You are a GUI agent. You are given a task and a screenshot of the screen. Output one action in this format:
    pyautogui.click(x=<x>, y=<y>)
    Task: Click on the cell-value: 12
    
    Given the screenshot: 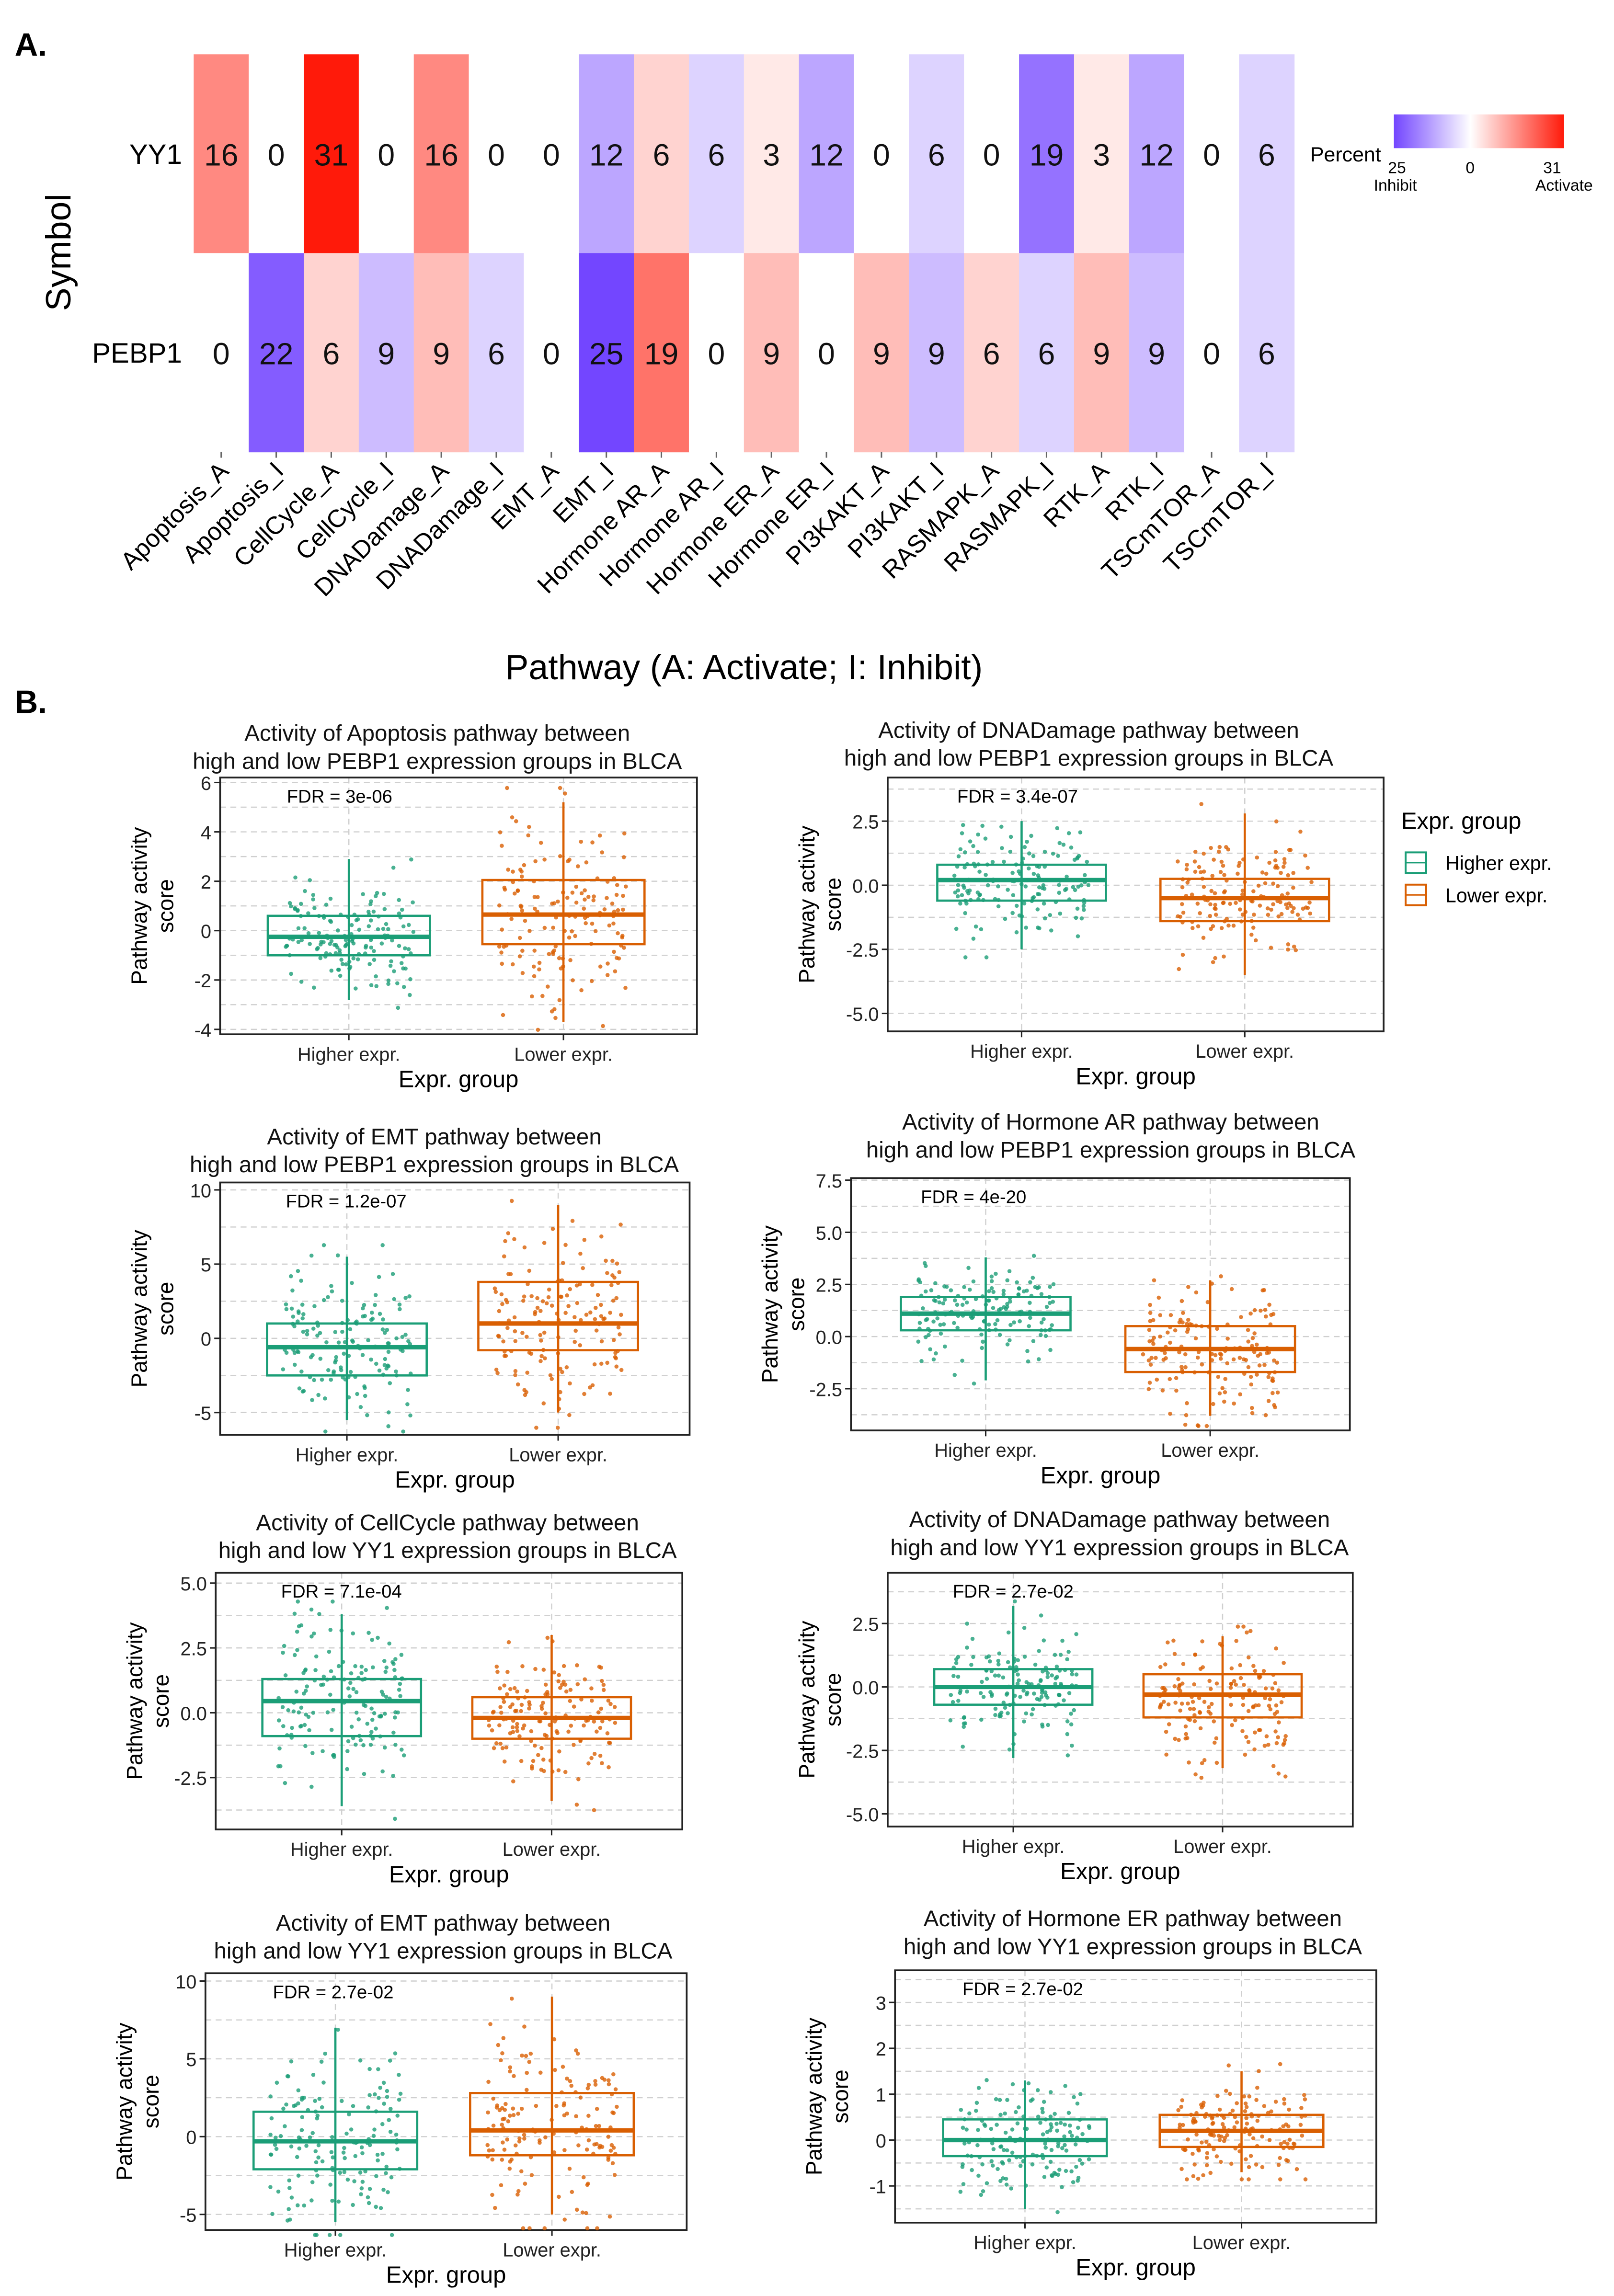 What is the action you would take?
    pyautogui.click(x=606, y=154)
    